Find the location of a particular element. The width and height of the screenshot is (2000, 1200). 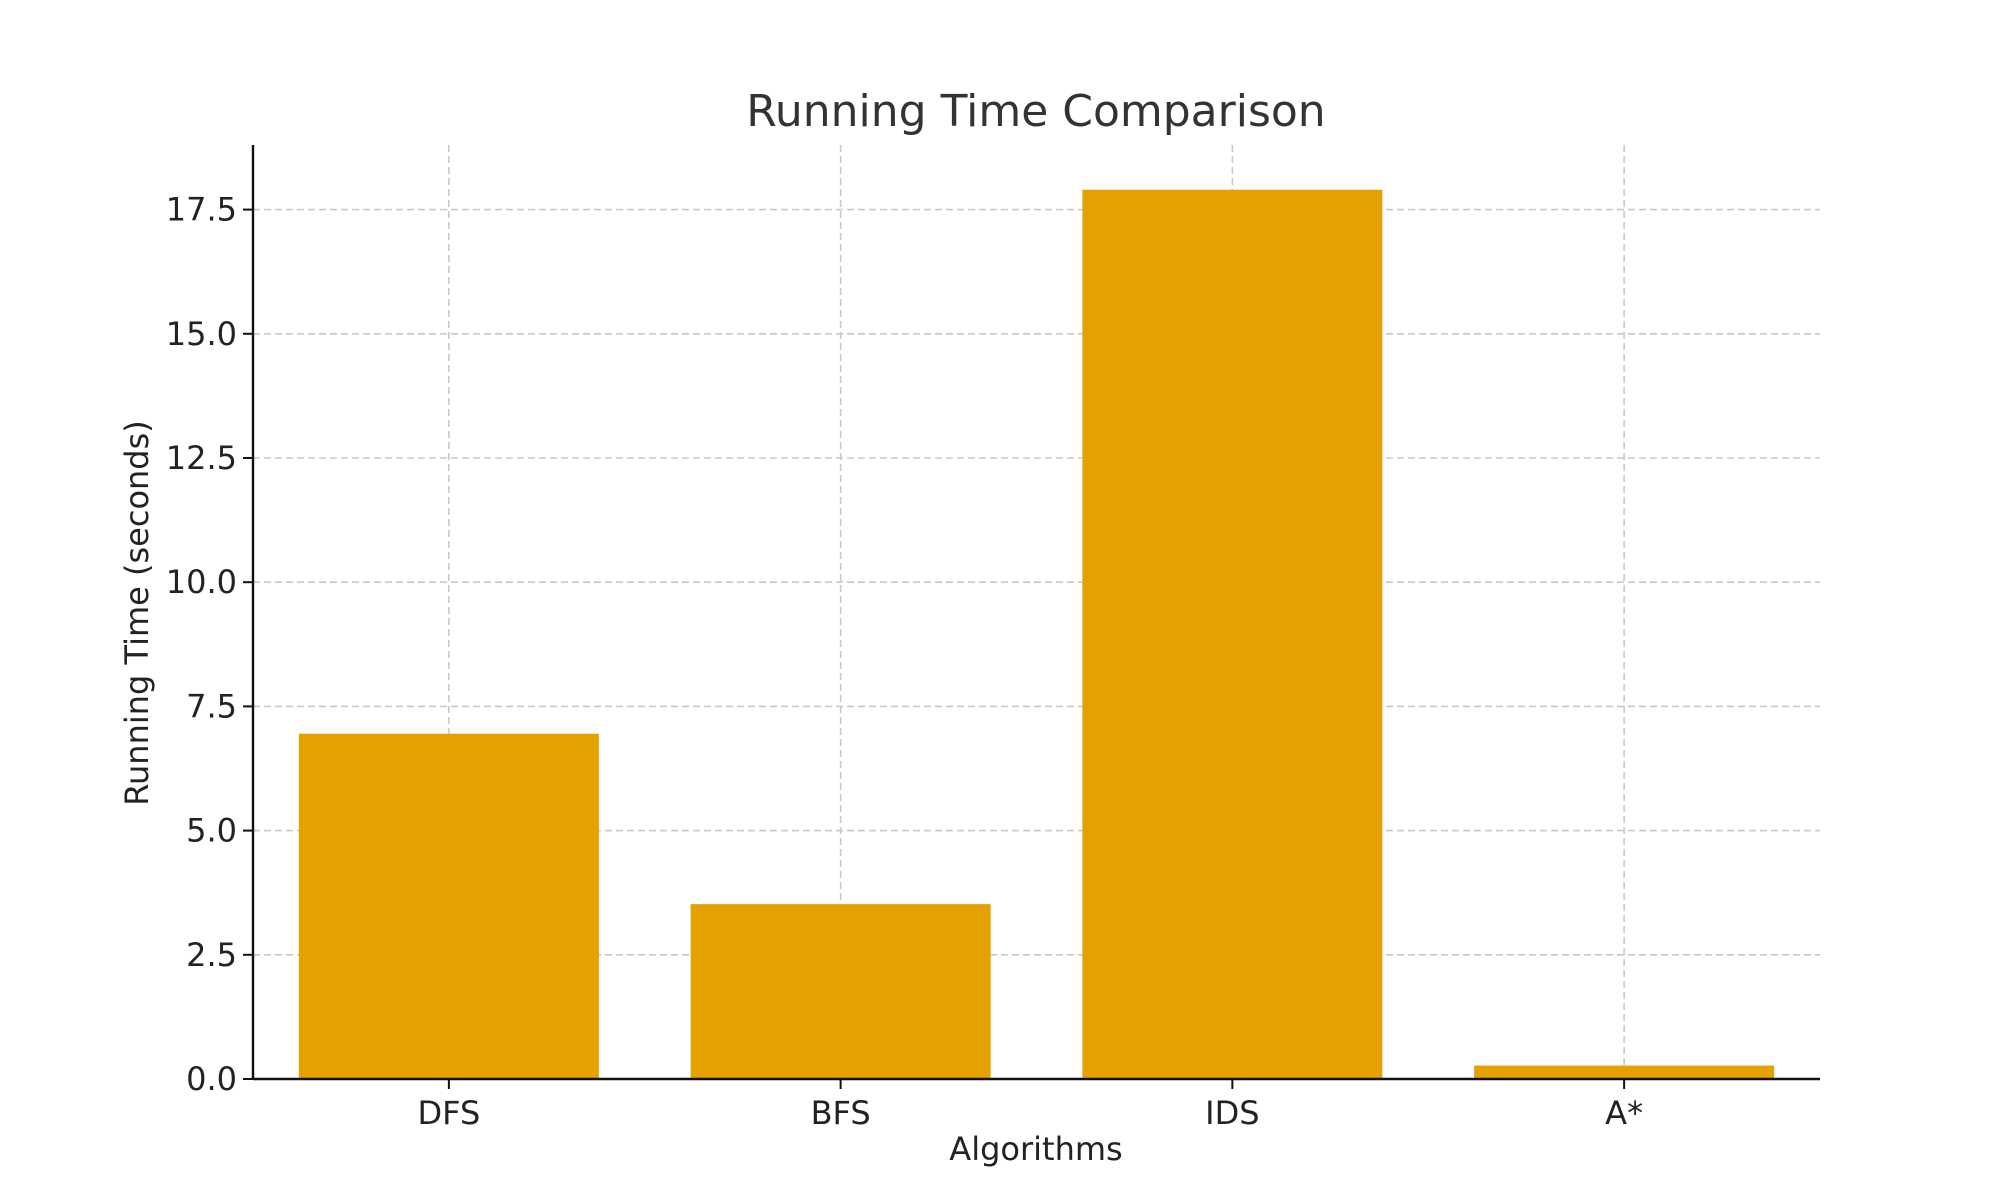

bar-ids is located at coordinates (1232, 634).